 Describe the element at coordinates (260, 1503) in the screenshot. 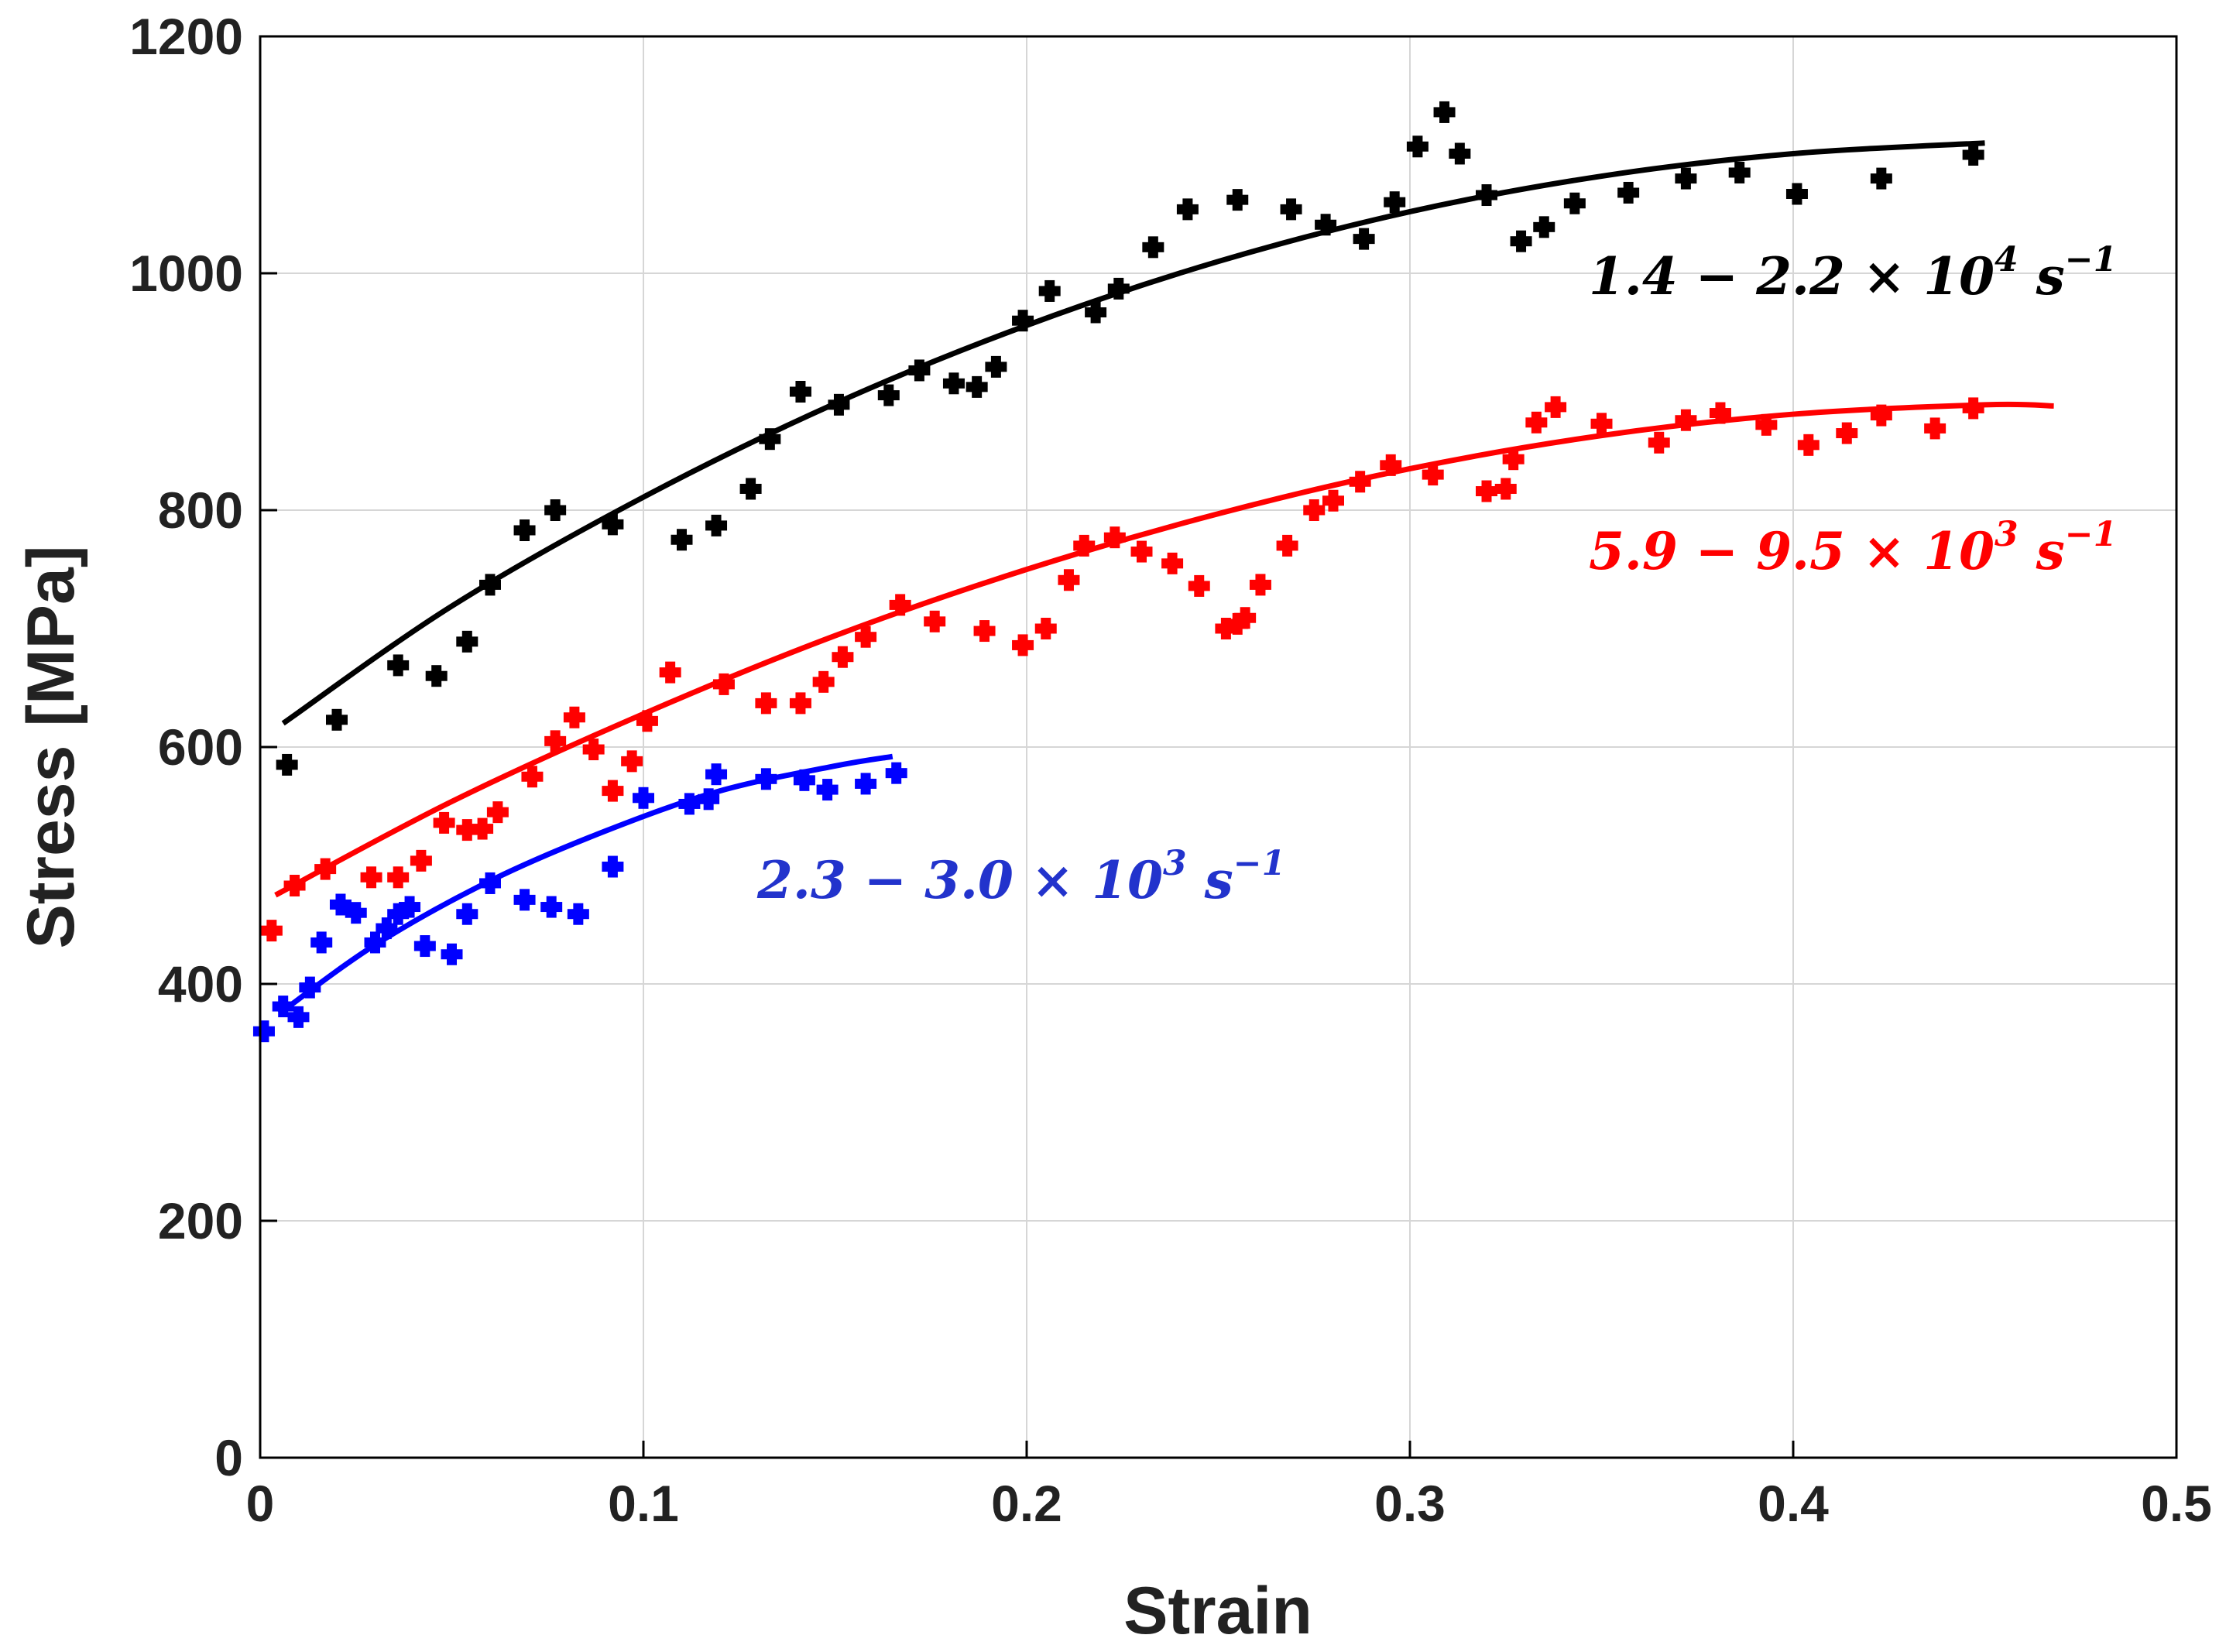

I see `x-tick-label: 0` at that location.